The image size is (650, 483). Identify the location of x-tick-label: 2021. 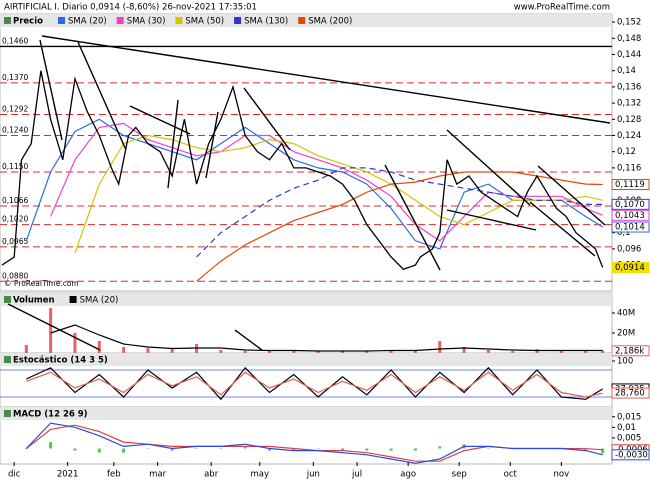
(68, 475).